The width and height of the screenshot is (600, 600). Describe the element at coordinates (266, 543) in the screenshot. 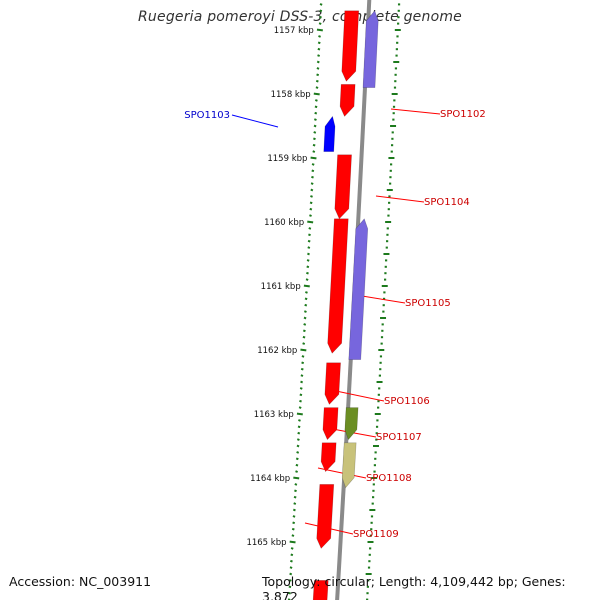

I see `scale-label: 1165 kbp` at that location.